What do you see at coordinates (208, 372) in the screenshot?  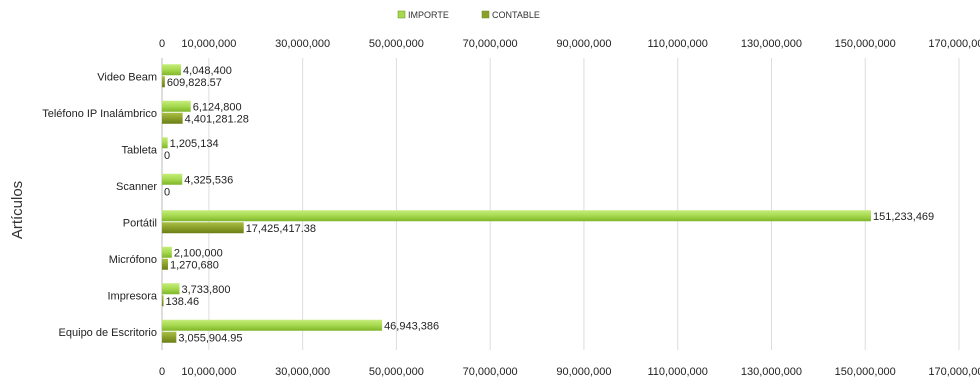 I see `x-tick-bottom: 10,000,000` at bounding box center [208, 372].